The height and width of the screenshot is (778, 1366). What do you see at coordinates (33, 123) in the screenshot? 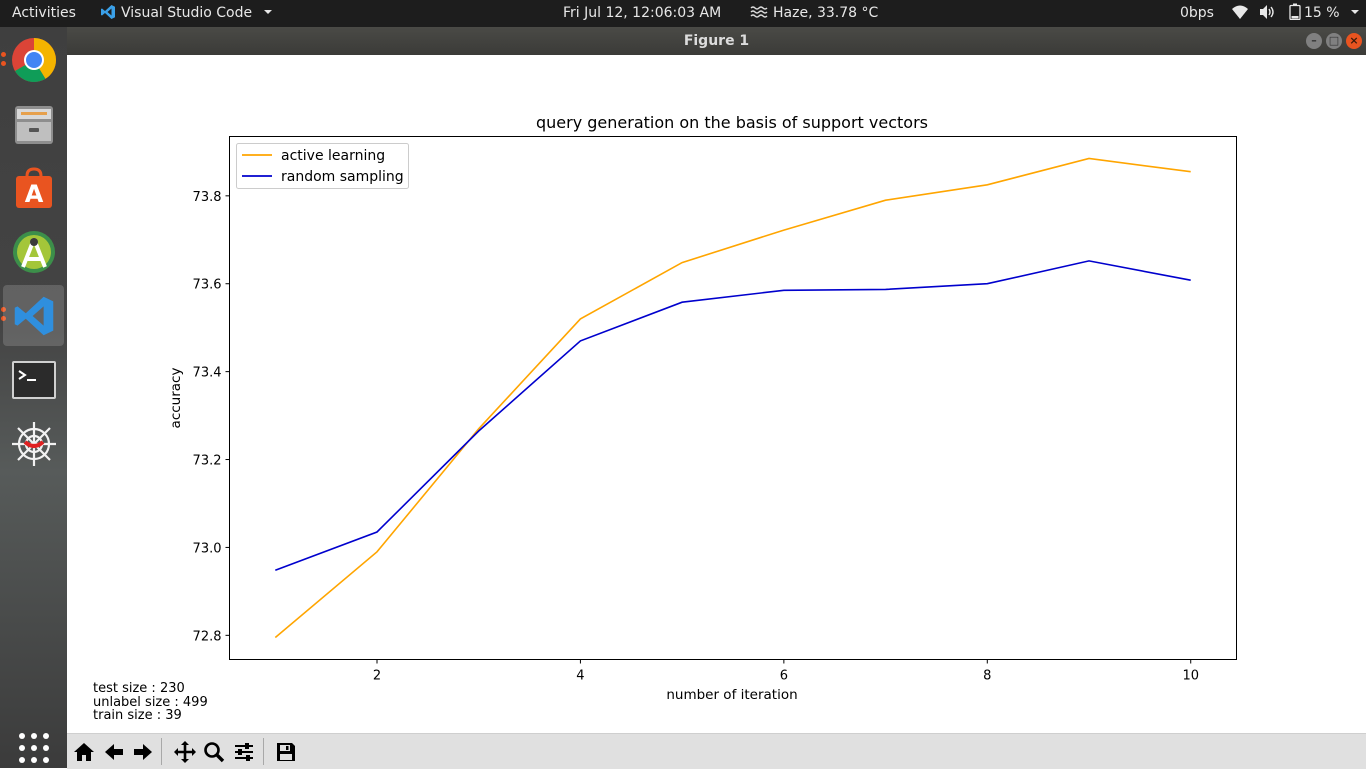
I see `files-icon` at bounding box center [33, 123].